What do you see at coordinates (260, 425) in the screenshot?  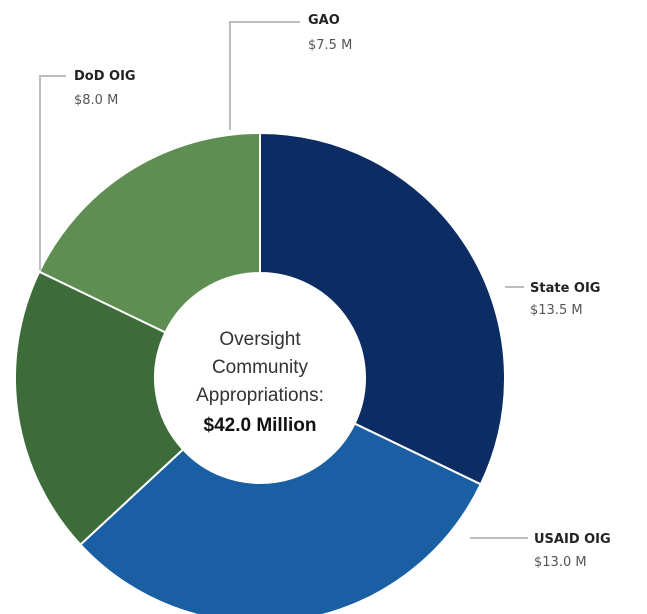 I see `center-total-label: $42.0 Million` at bounding box center [260, 425].